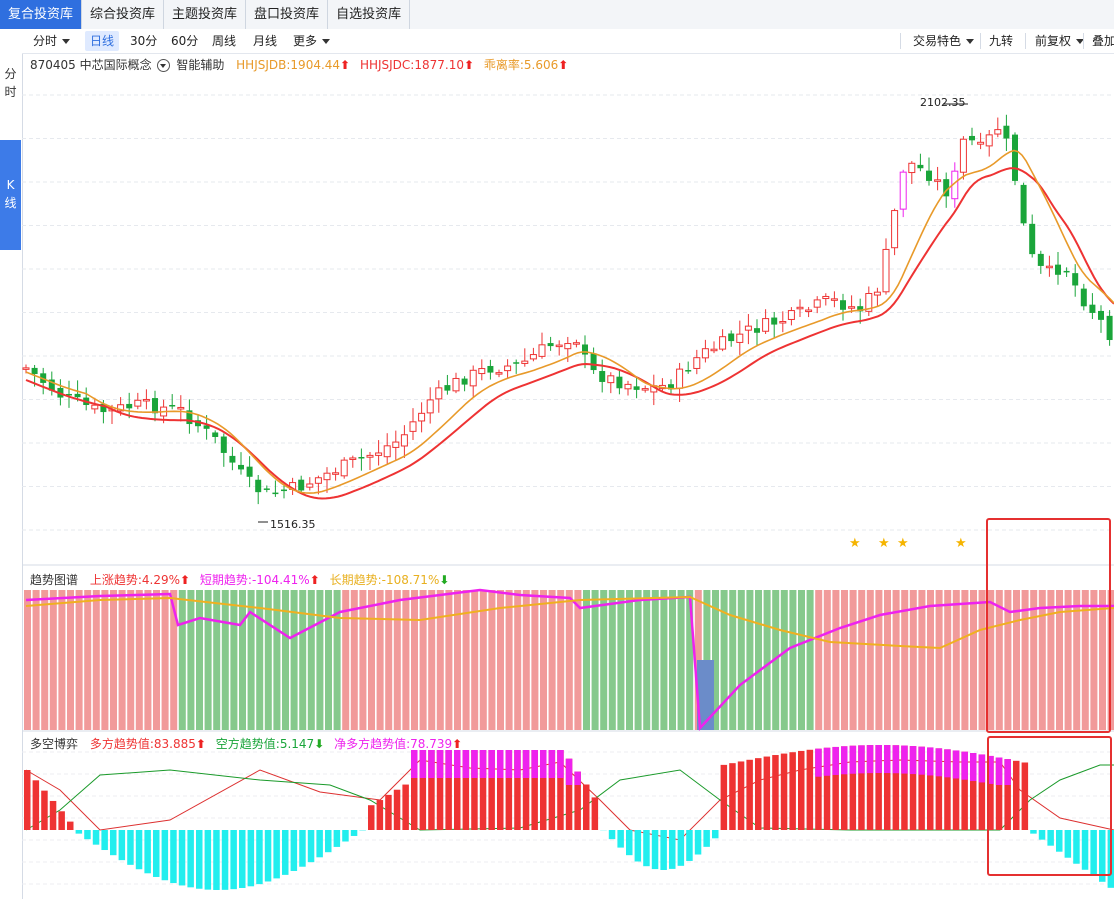 The height and width of the screenshot is (899, 1114). I want to click on tab-comprehensive: 综合投资库, so click(123, 14).